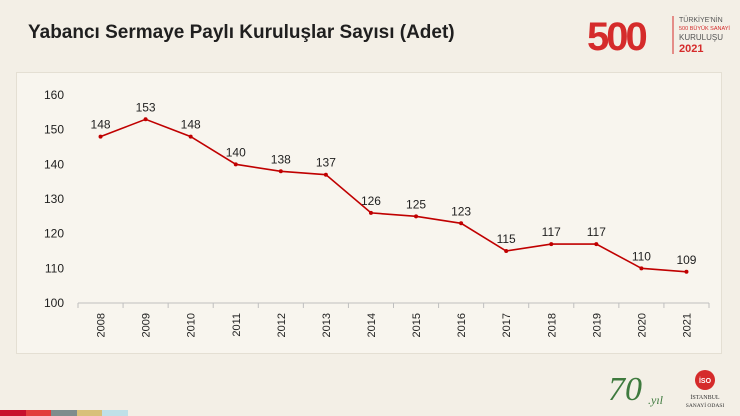  I want to click on logo-iso-line1: İSTANBUL, so click(705, 397).